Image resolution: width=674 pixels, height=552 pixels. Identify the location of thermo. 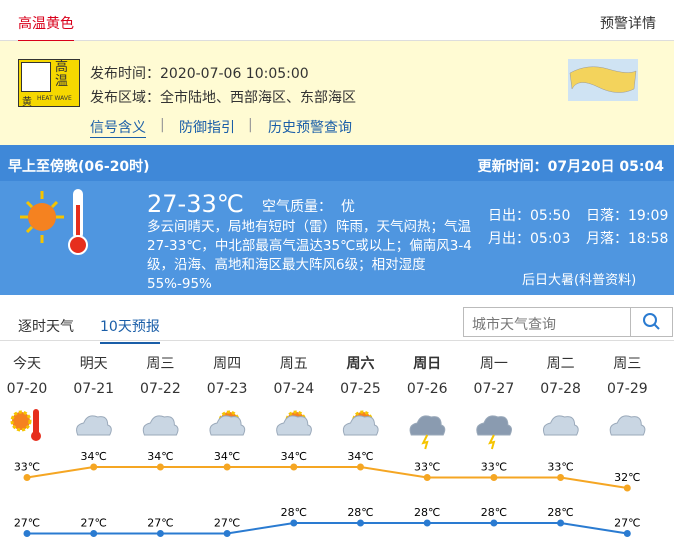
(36, 422).